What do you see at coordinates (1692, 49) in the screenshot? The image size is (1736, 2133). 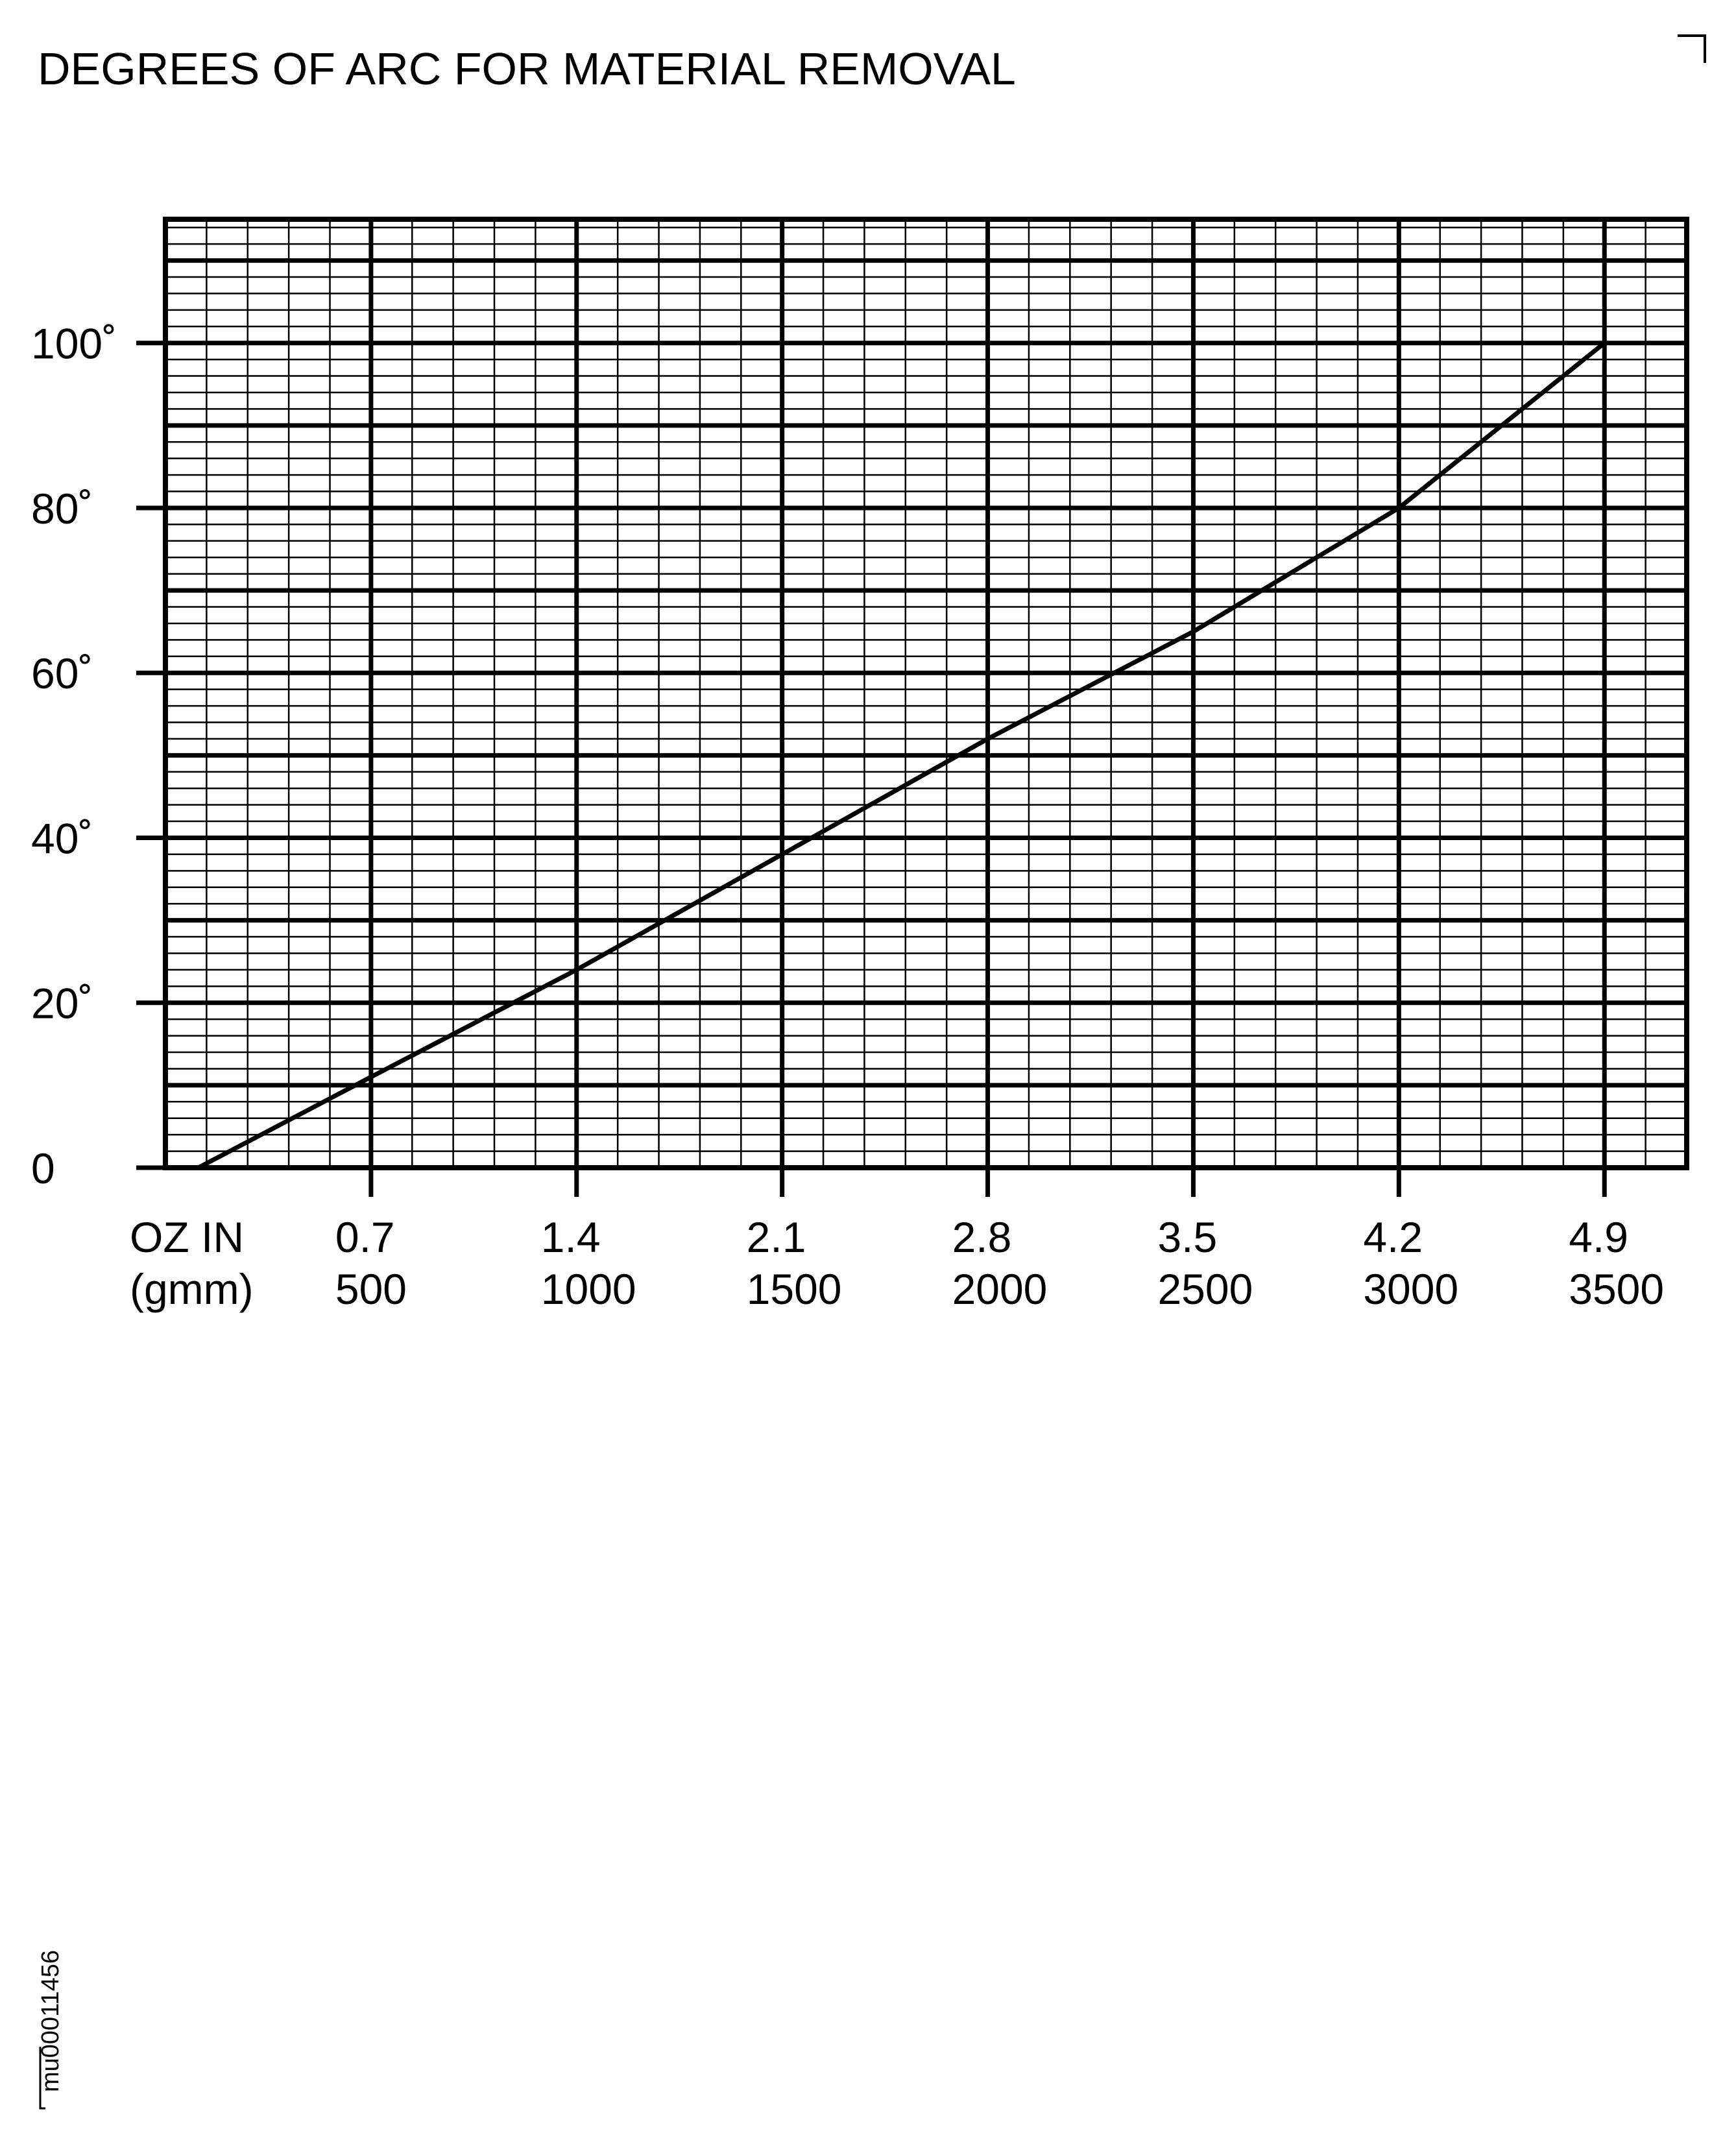 I see `corner-crop-mark` at bounding box center [1692, 49].